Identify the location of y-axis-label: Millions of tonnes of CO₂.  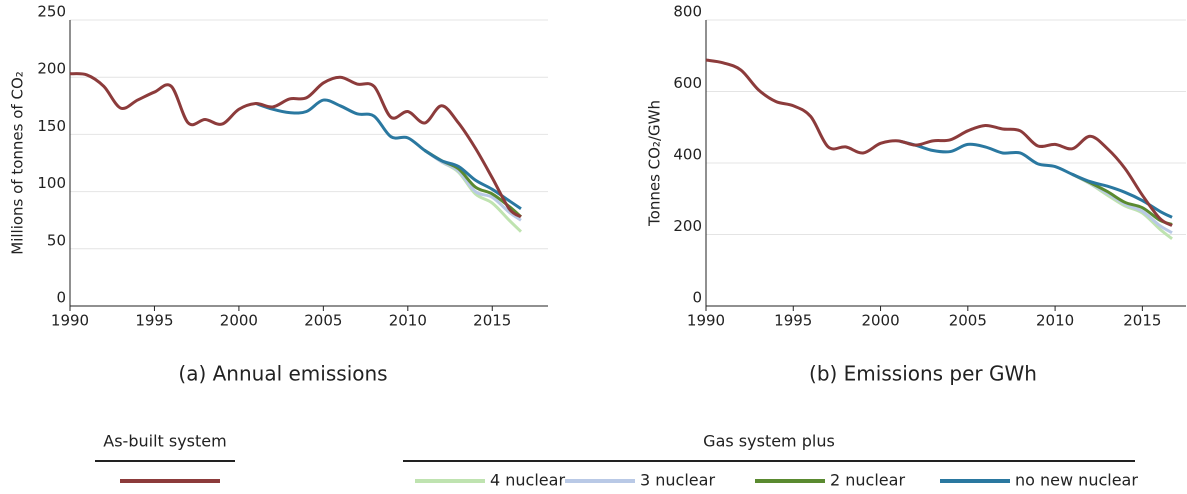
(18, 163).